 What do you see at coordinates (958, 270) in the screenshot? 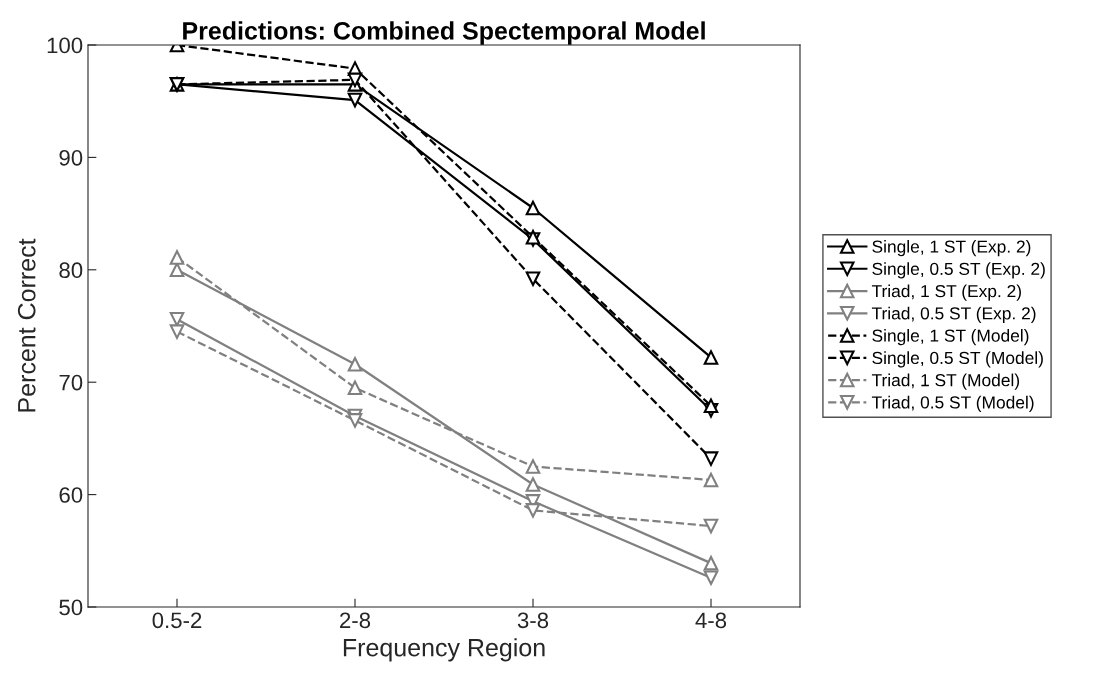
I see `legend-label: Single, 0.5 ST (Exp. 2)` at bounding box center [958, 270].